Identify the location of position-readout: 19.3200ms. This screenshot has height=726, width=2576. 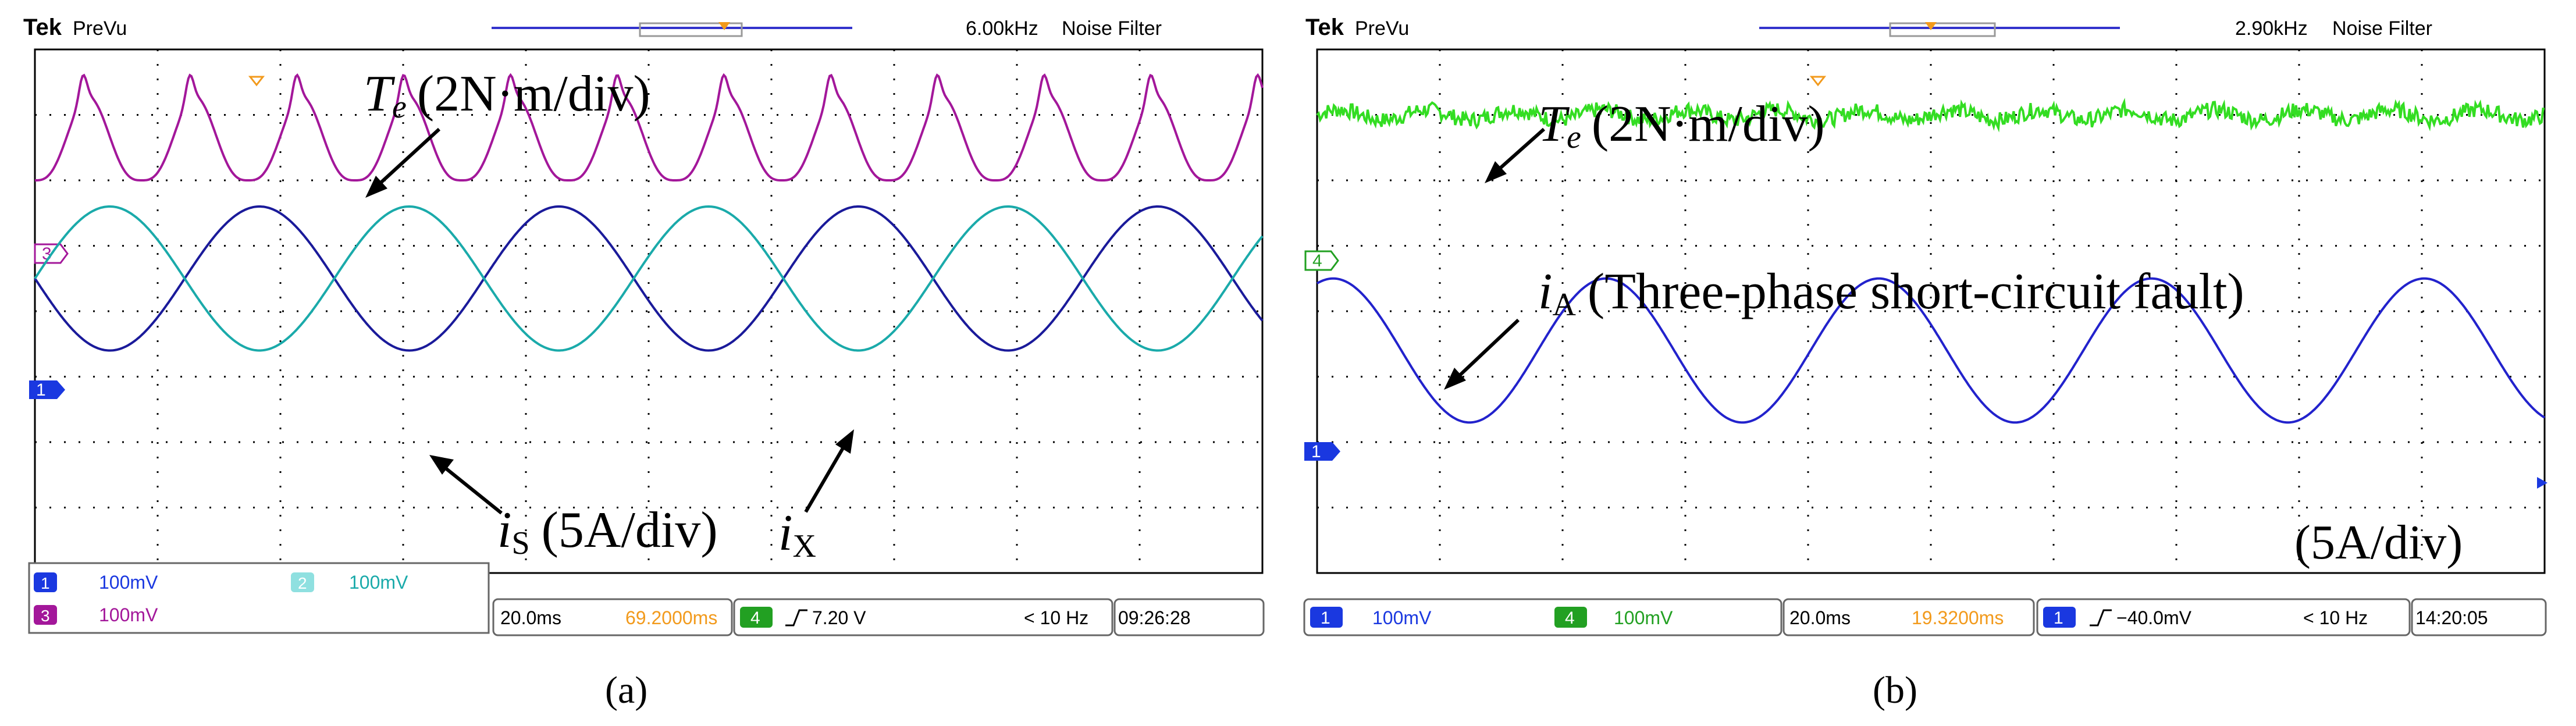
(1958, 617).